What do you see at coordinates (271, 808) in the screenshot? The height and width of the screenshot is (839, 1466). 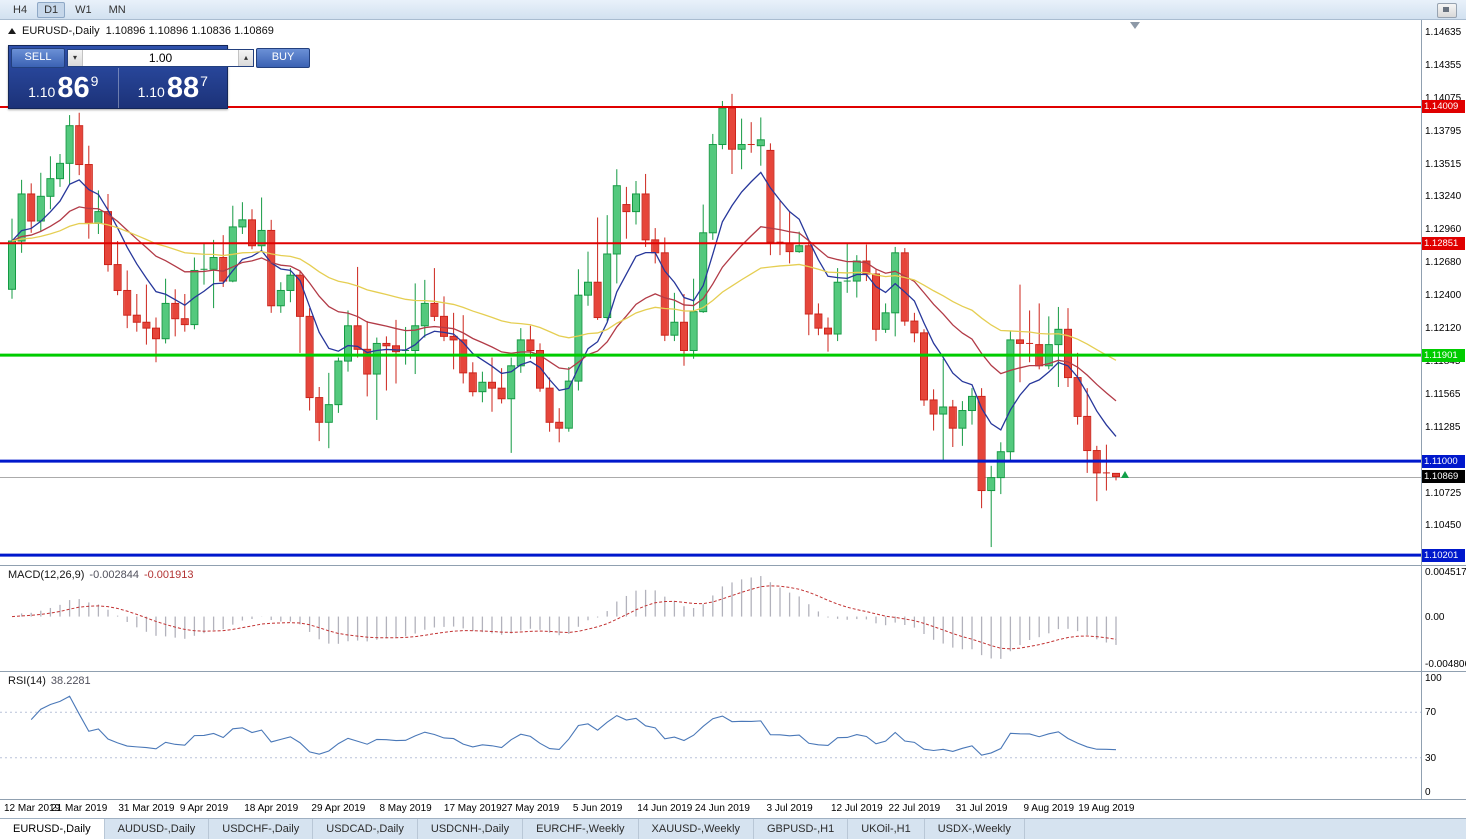 I see `time-axis-label: 18 Apr 2019` at bounding box center [271, 808].